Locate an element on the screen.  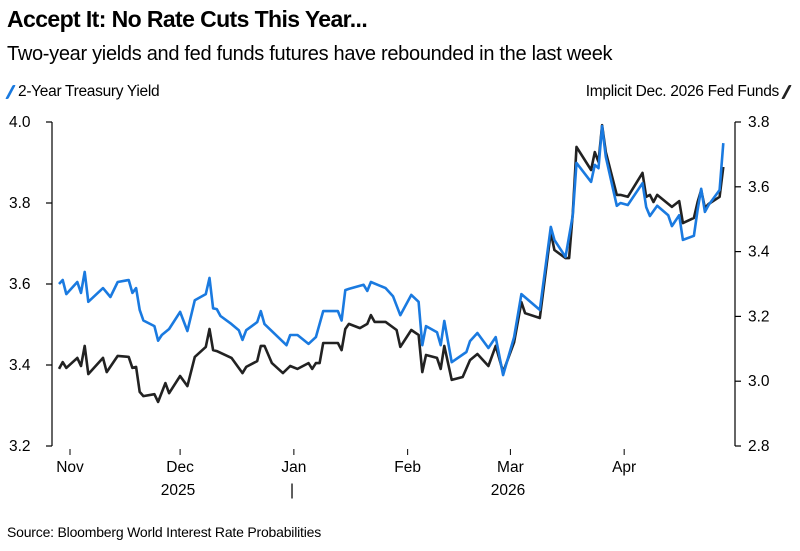
legend-label-treasury: 2-Year Treasury Yield is located at coordinates (89, 91).